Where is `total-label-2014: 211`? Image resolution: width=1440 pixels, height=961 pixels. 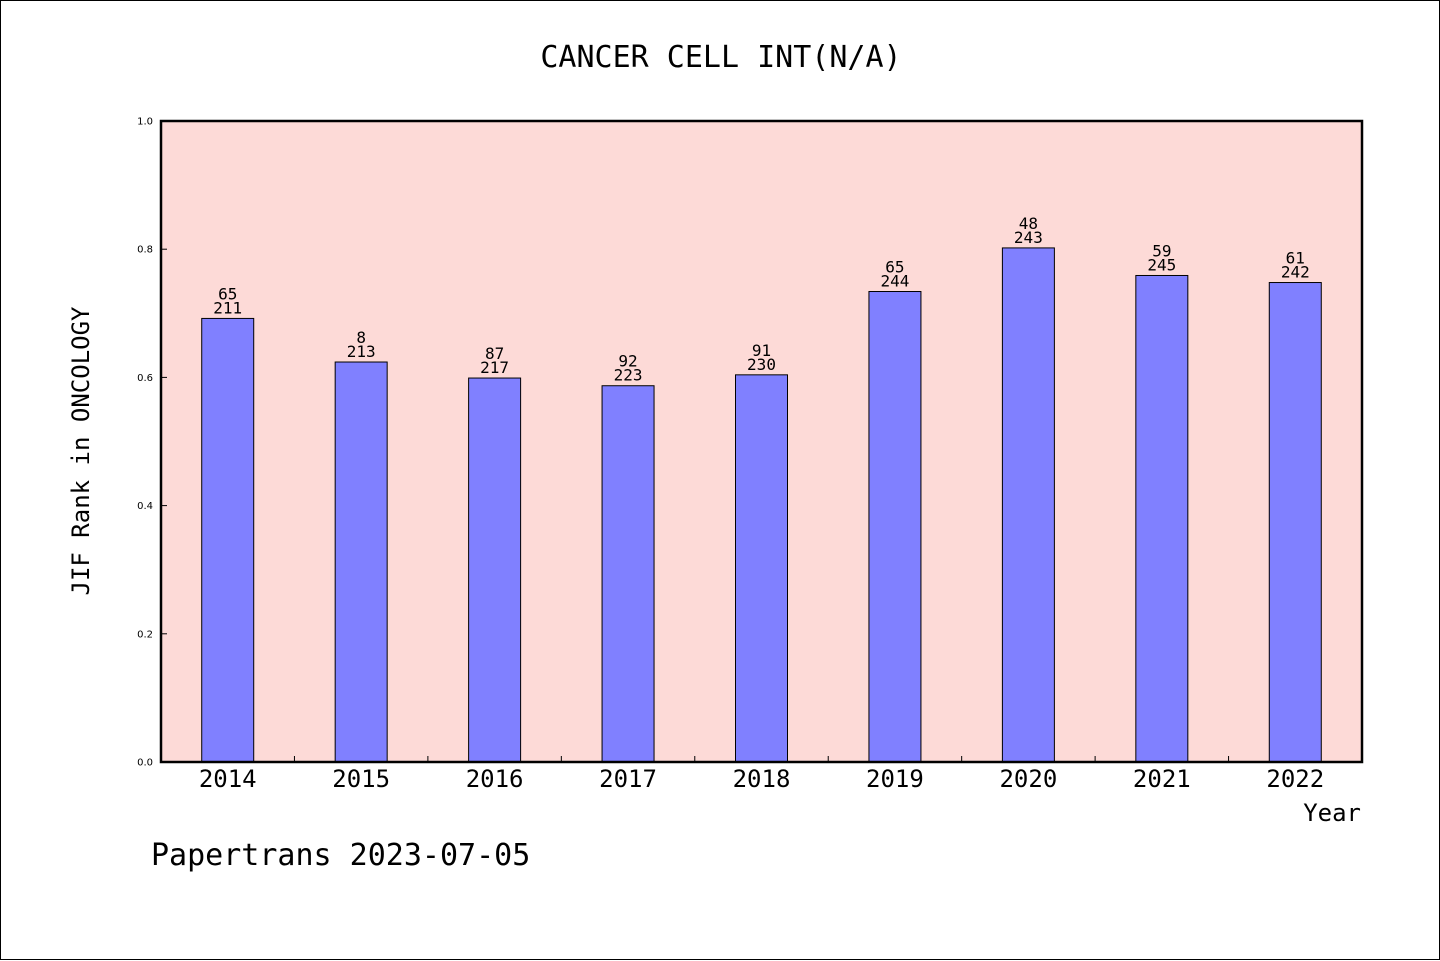
total-label-2014: 211 is located at coordinates (227, 307).